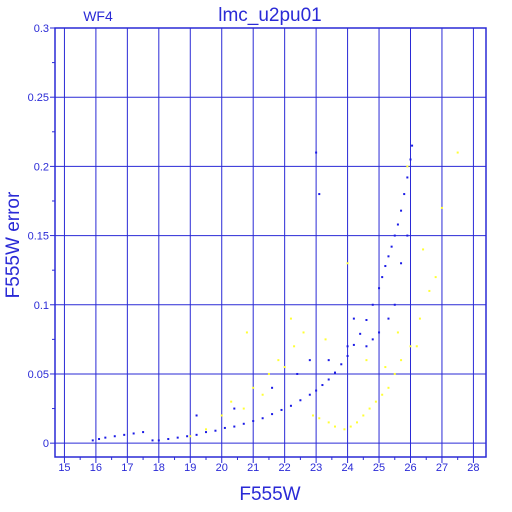 Image resolution: width=512 pixels, height=512 pixels. Describe the element at coordinates (13, 244) in the screenshot. I see `y-axis-label: F555W error` at that location.